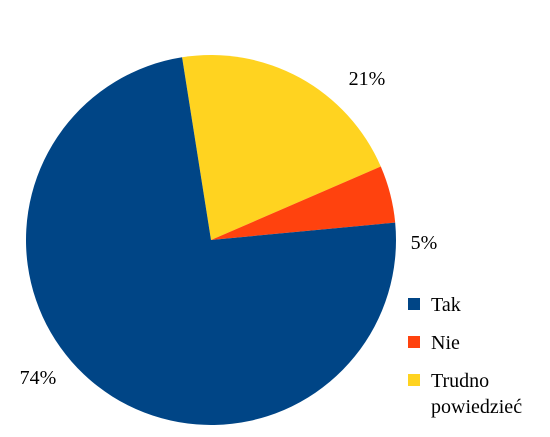 This screenshot has height=437, width=550. What do you see at coordinates (446, 305) in the screenshot?
I see `legend-label-0-0: Tak` at bounding box center [446, 305].